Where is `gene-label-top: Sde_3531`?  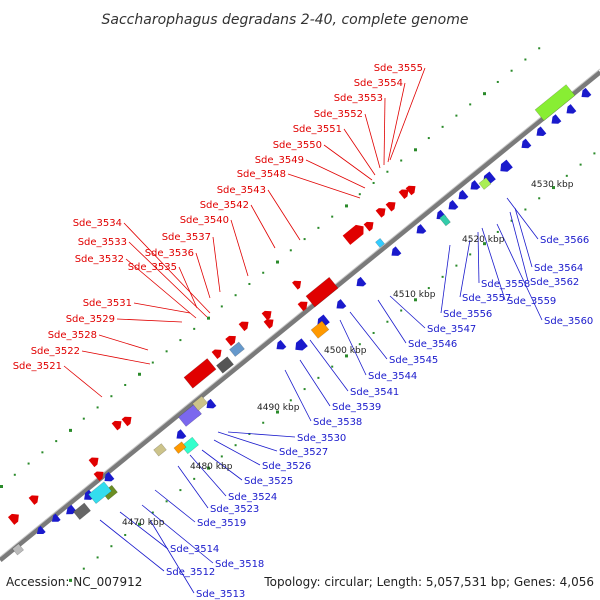 gene-label-top: Sde_3531 is located at coordinates (107, 303).